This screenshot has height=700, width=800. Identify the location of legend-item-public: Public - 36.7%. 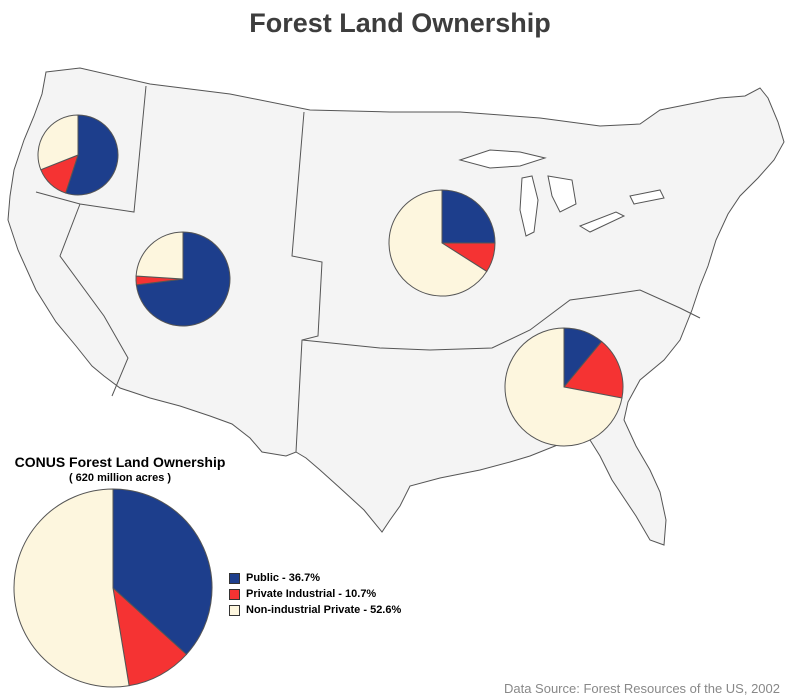
(315, 578).